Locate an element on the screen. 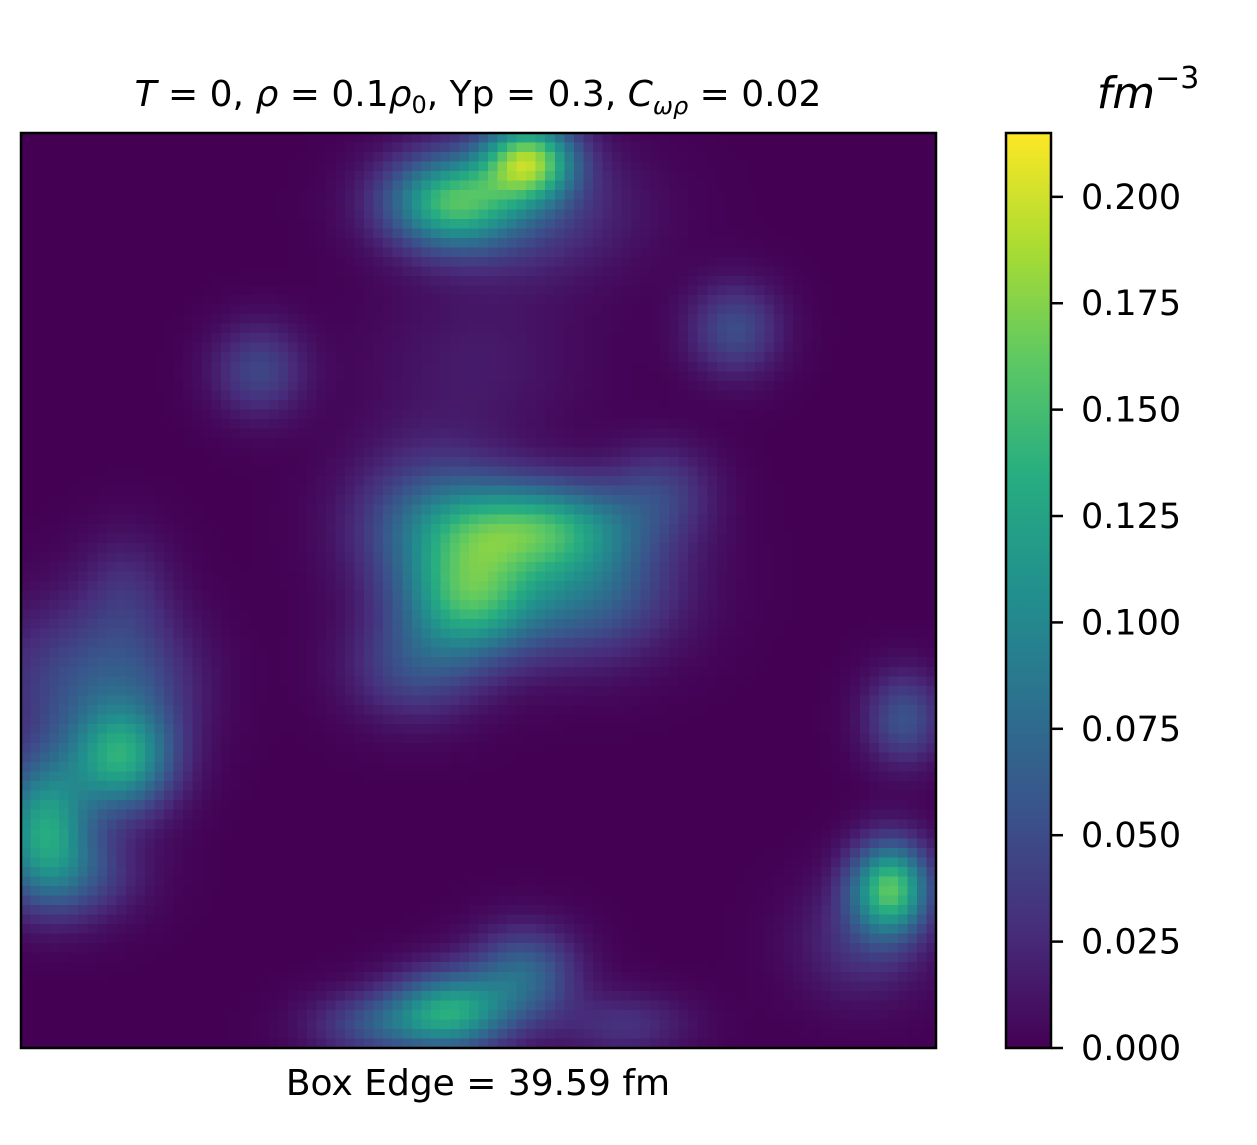 The image size is (1257, 1145). colorbar-tick-label: 0.200 is located at coordinates (1131, 198).